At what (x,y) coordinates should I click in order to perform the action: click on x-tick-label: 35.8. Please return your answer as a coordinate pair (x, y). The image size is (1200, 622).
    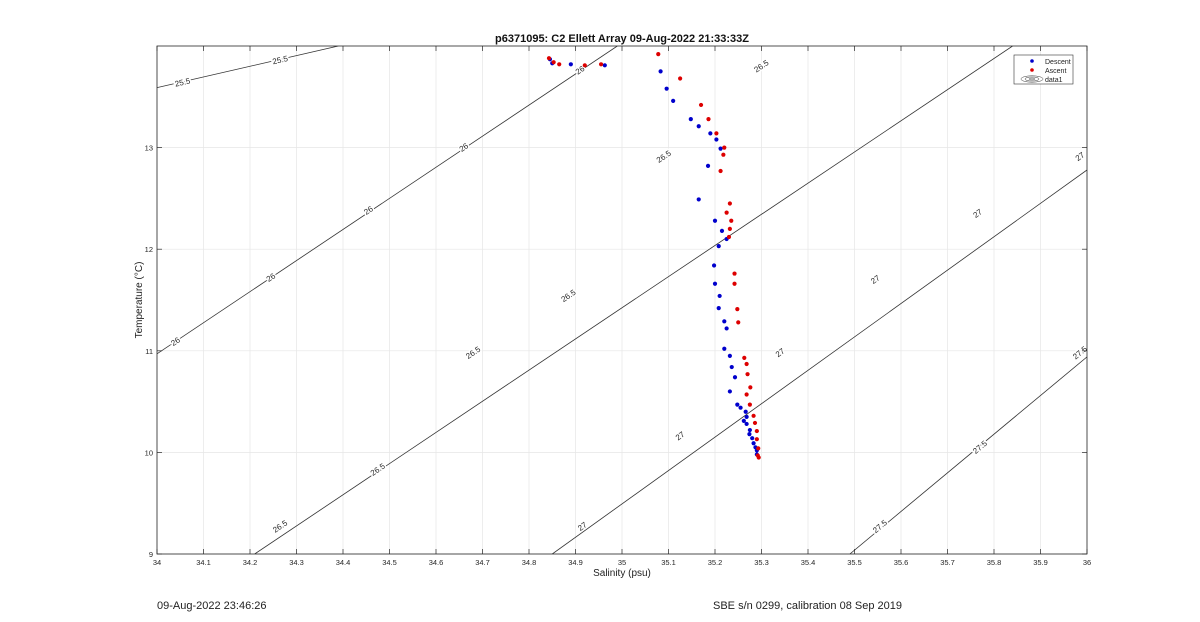
    Looking at the image, I should click on (994, 562).